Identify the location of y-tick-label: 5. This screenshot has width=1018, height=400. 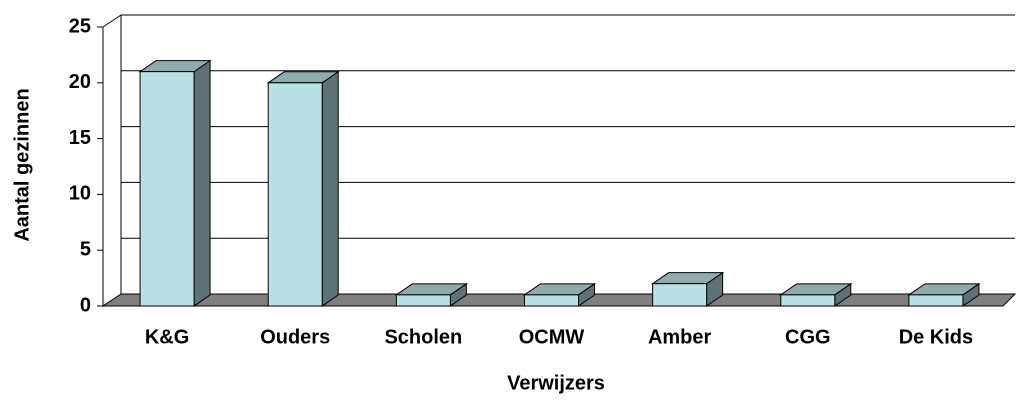
(85, 249).